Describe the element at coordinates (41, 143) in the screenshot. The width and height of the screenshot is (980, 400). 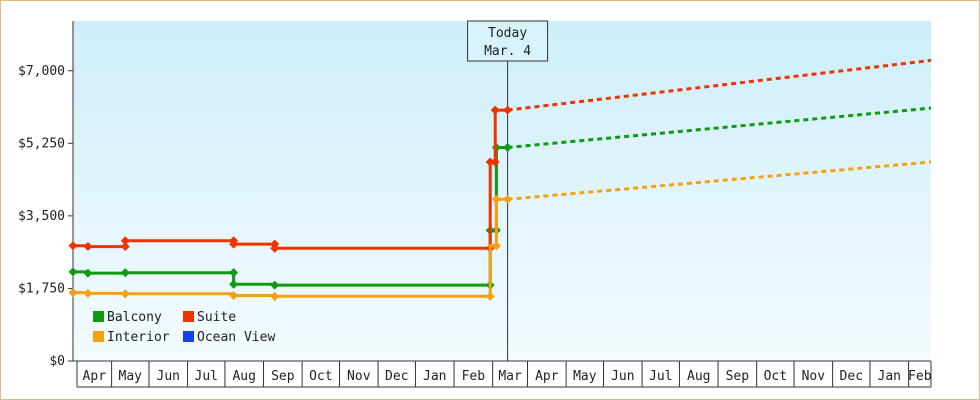
I see `y-tick-label: $5,250` at that location.